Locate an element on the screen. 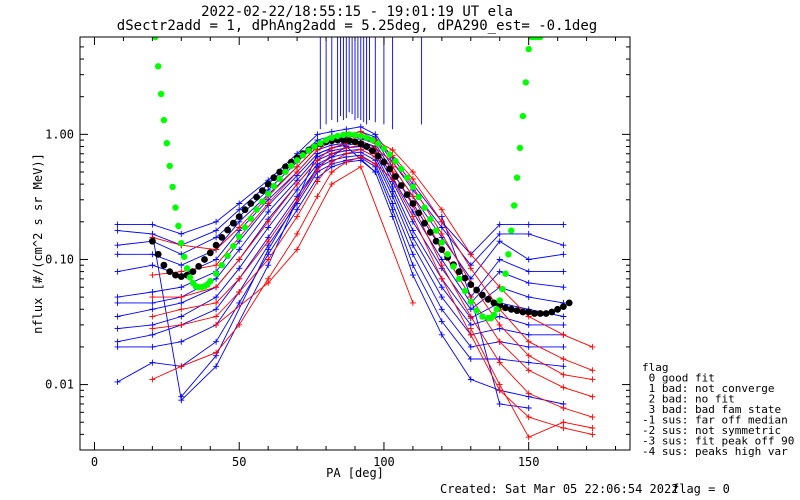 This screenshot has width=800, height=500. y-tick-label: 1.00 is located at coordinates (59, 134).